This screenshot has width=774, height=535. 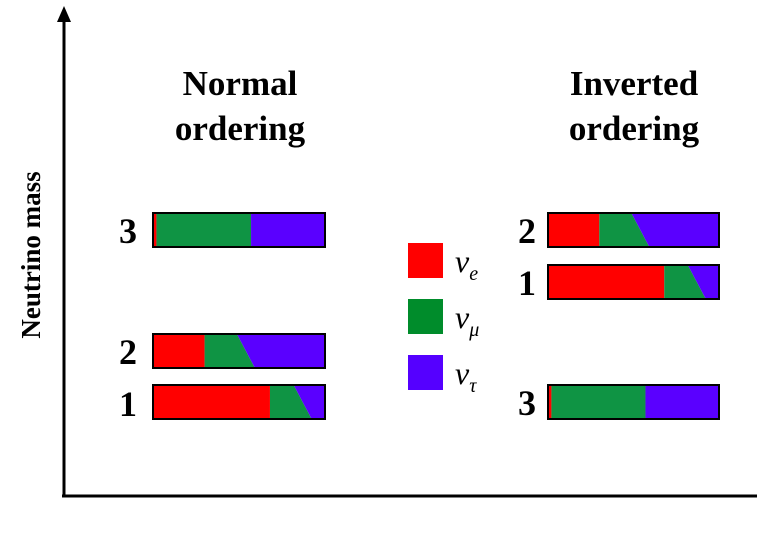 What do you see at coordinates (128, 231) in the screenshot?
I see `normal-level-3-label: 3` at bounding box center [128, 231].